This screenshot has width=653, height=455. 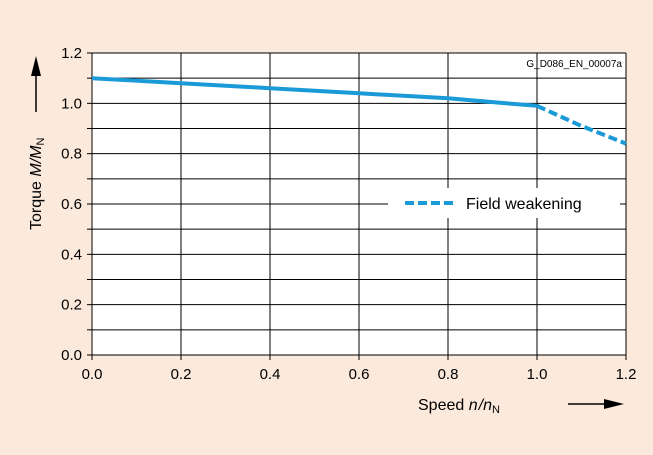 I want to click on y-tick-label: 0.2, so click(x=71, y=305).